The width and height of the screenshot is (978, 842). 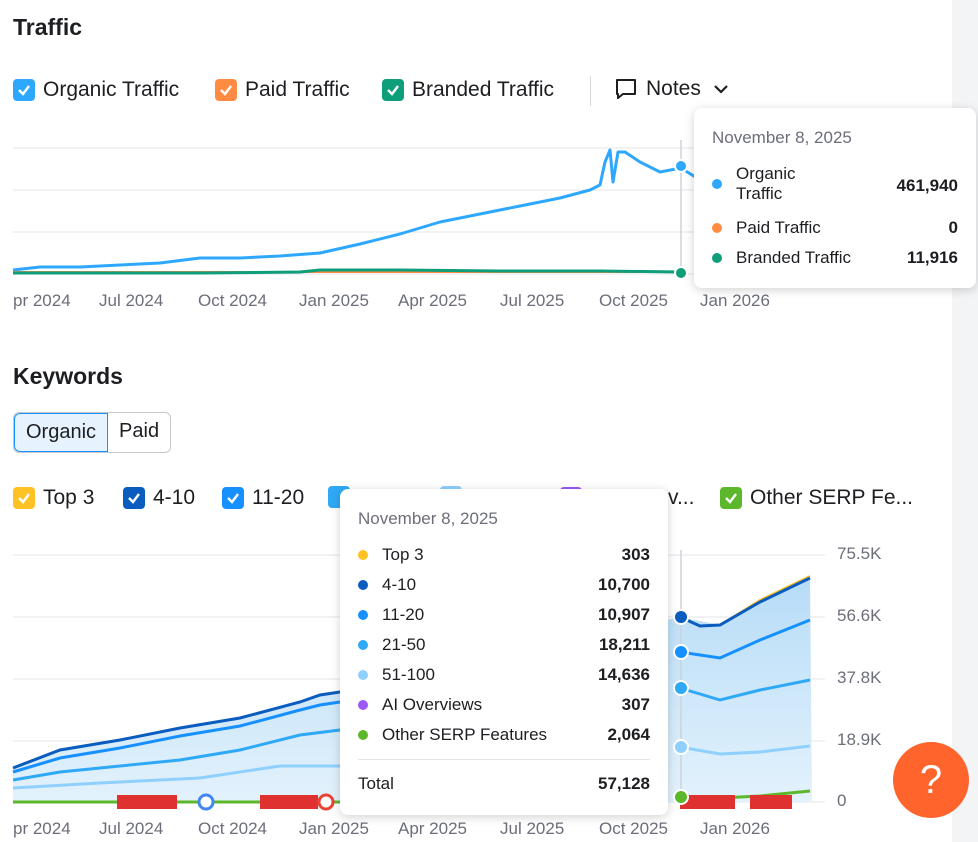 What do you see at coordinates (721, 89) in the screenshot?
I see `chevron-down-icon` at bounding box center [721, 89].